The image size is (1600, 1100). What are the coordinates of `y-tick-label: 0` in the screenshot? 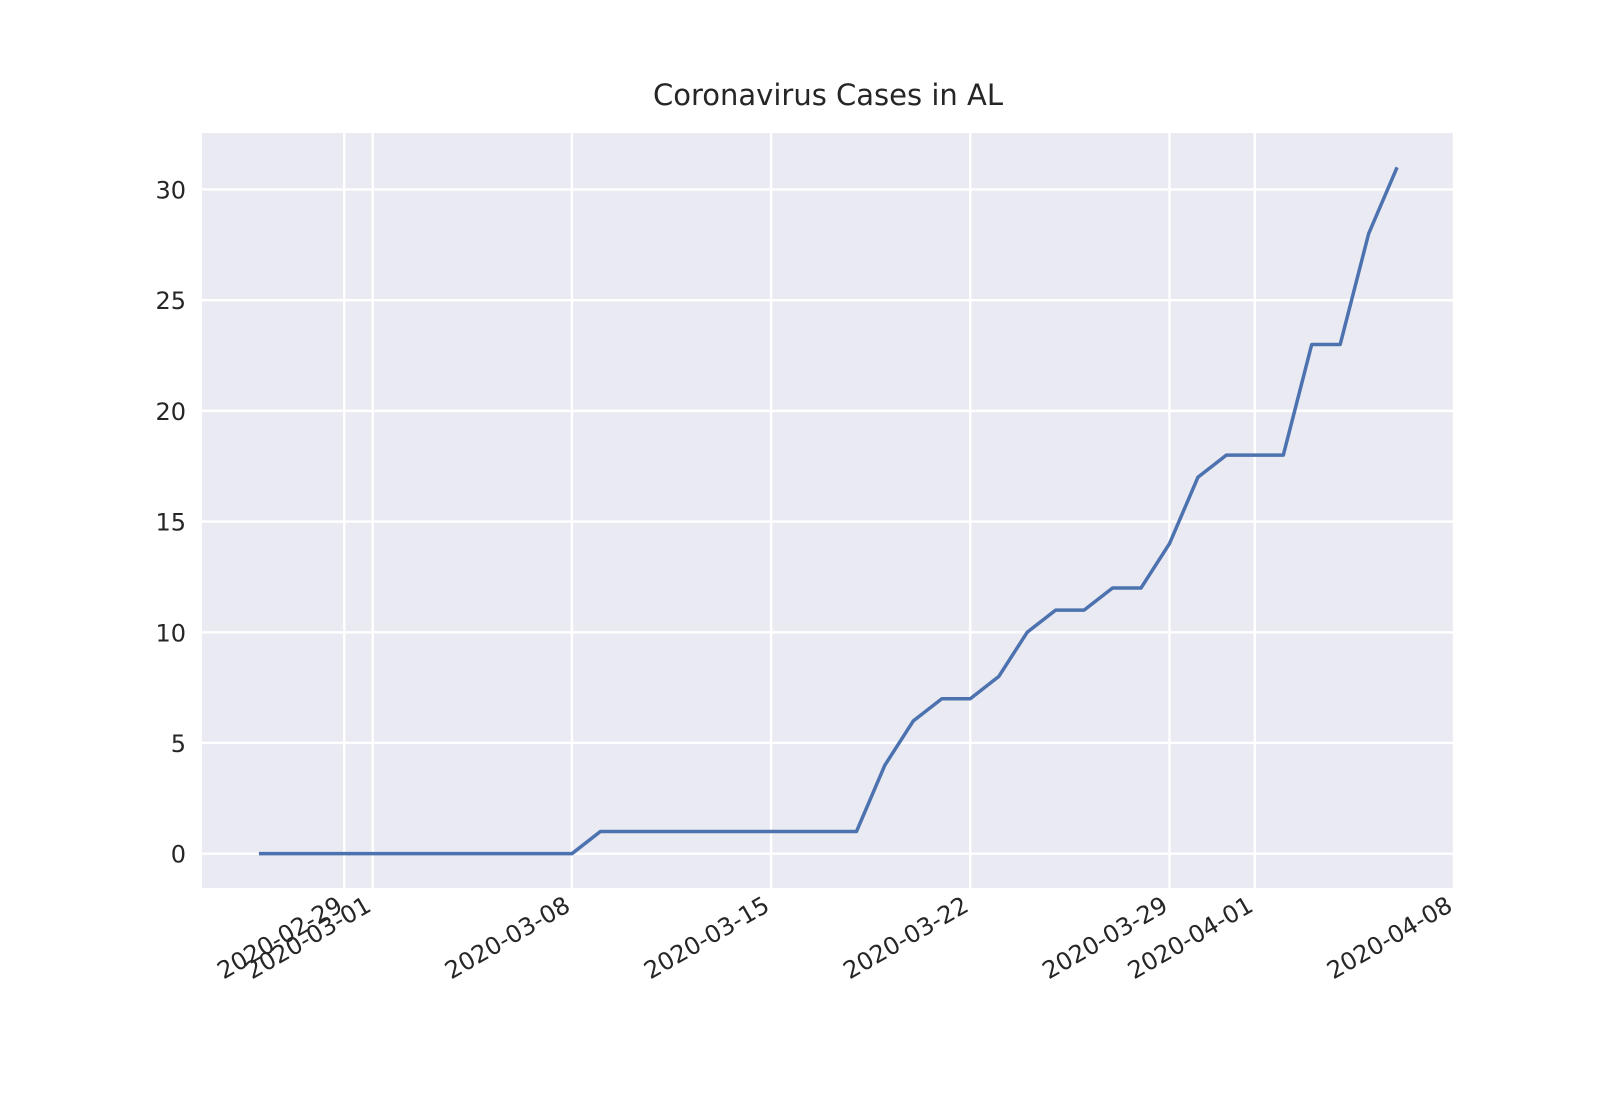 It's located at (178, 855).